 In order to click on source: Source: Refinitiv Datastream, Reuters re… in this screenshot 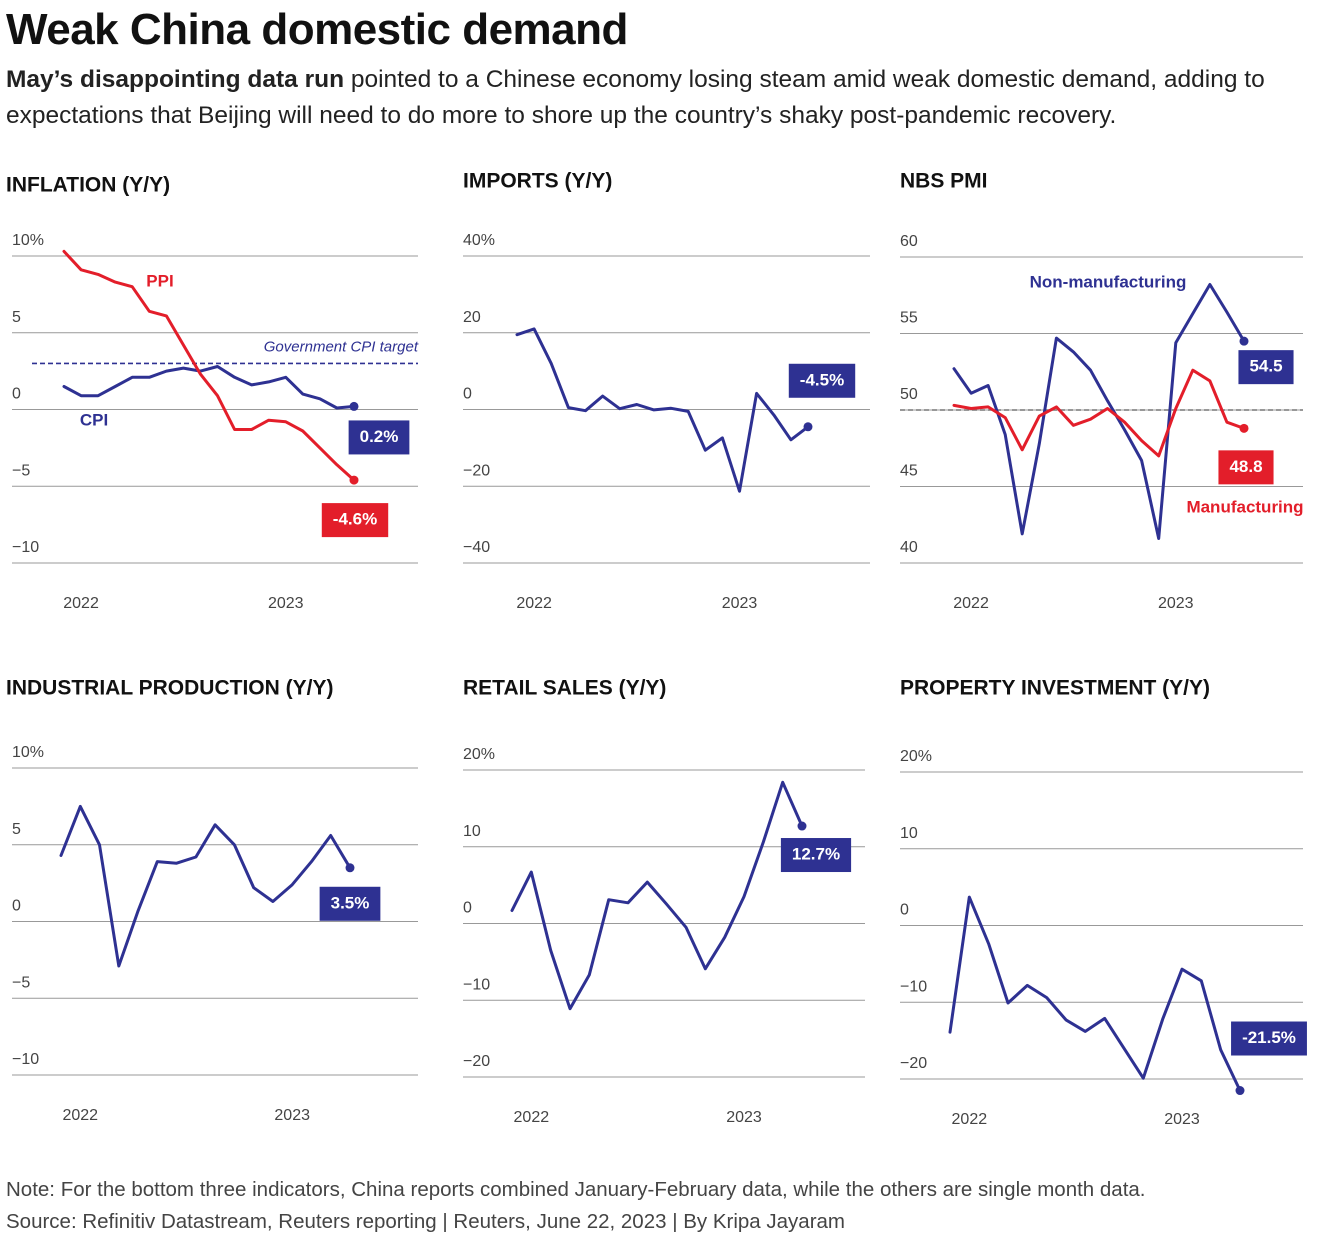, I will do `click(426, 1221)`.